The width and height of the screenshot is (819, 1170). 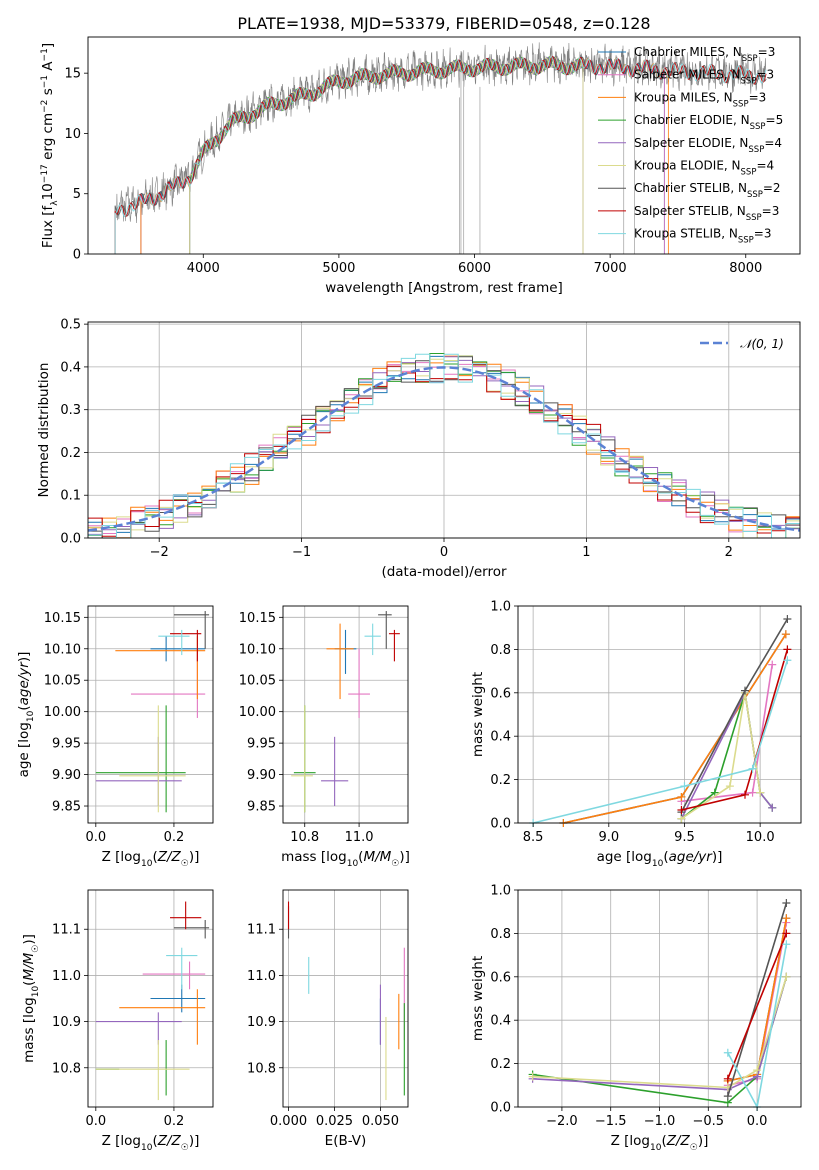 What do you see at coordinates (261, 775) in the screenshot?
I see `y-tick-label: 9.90` at bounding box center [261, 775].